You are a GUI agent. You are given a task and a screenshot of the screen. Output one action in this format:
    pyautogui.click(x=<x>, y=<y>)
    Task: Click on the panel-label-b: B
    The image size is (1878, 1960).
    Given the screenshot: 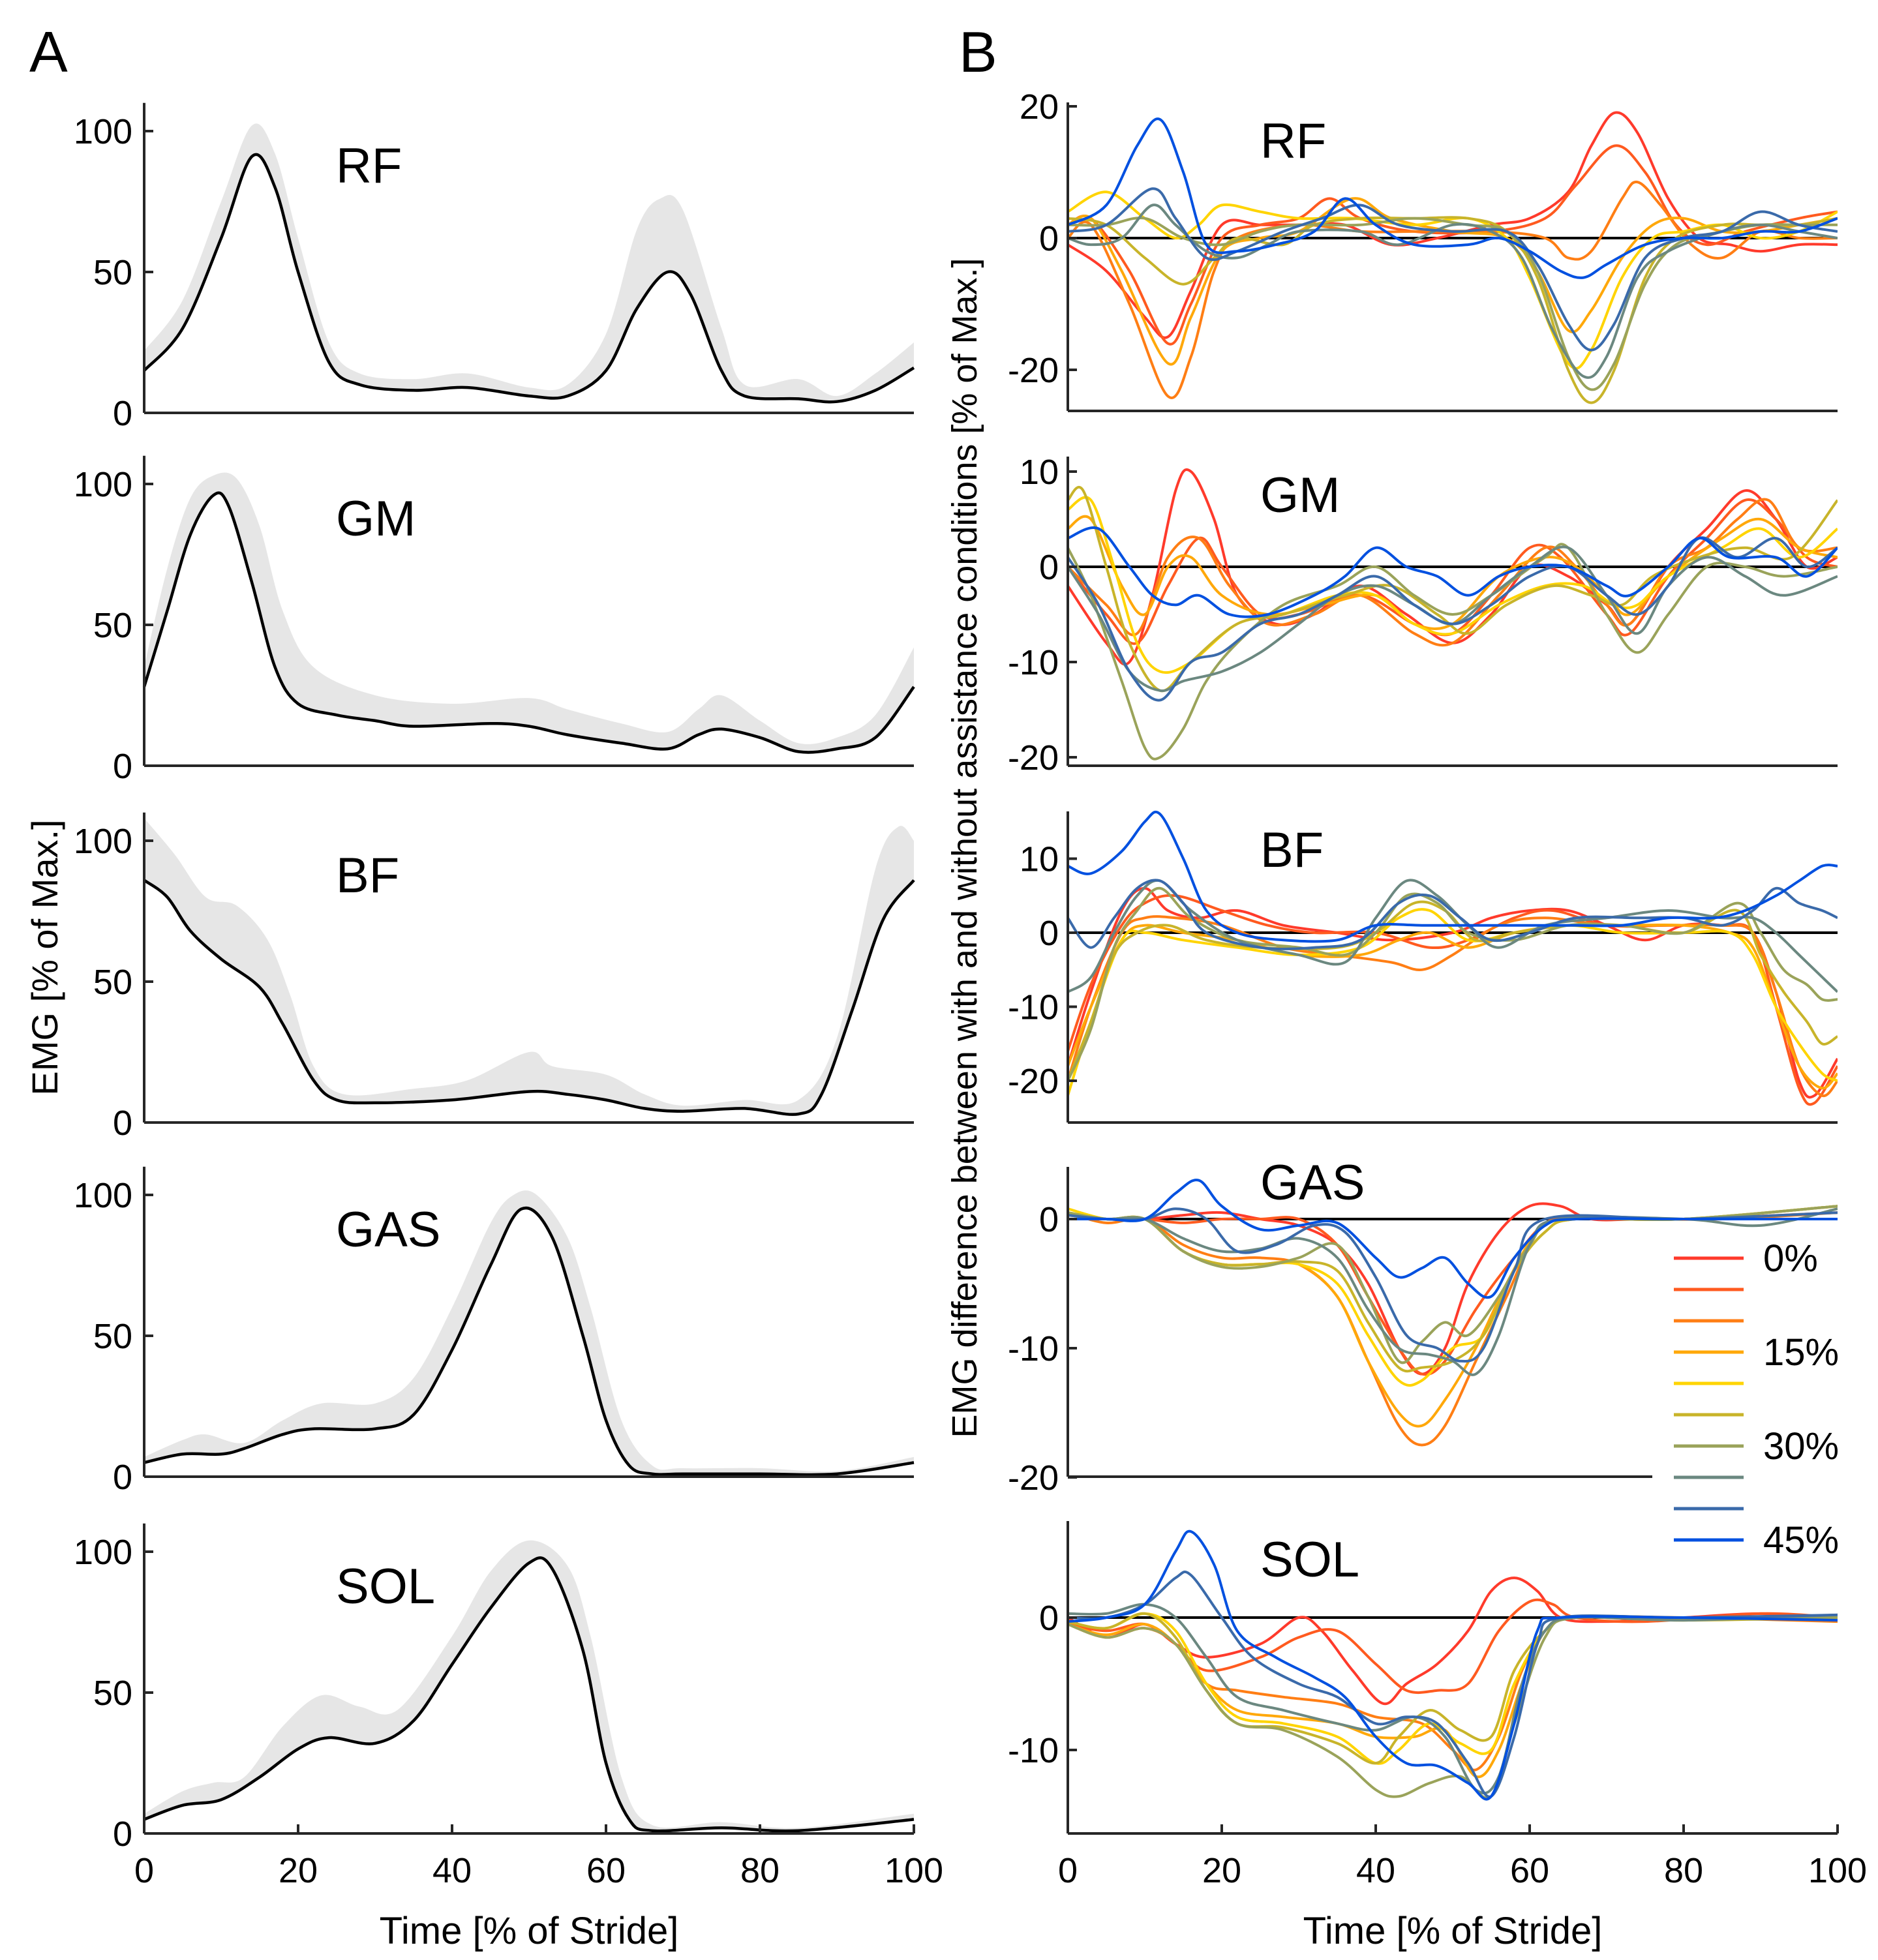 What is the action you would take?
    pyautogui.click(x=978, y=52)
    